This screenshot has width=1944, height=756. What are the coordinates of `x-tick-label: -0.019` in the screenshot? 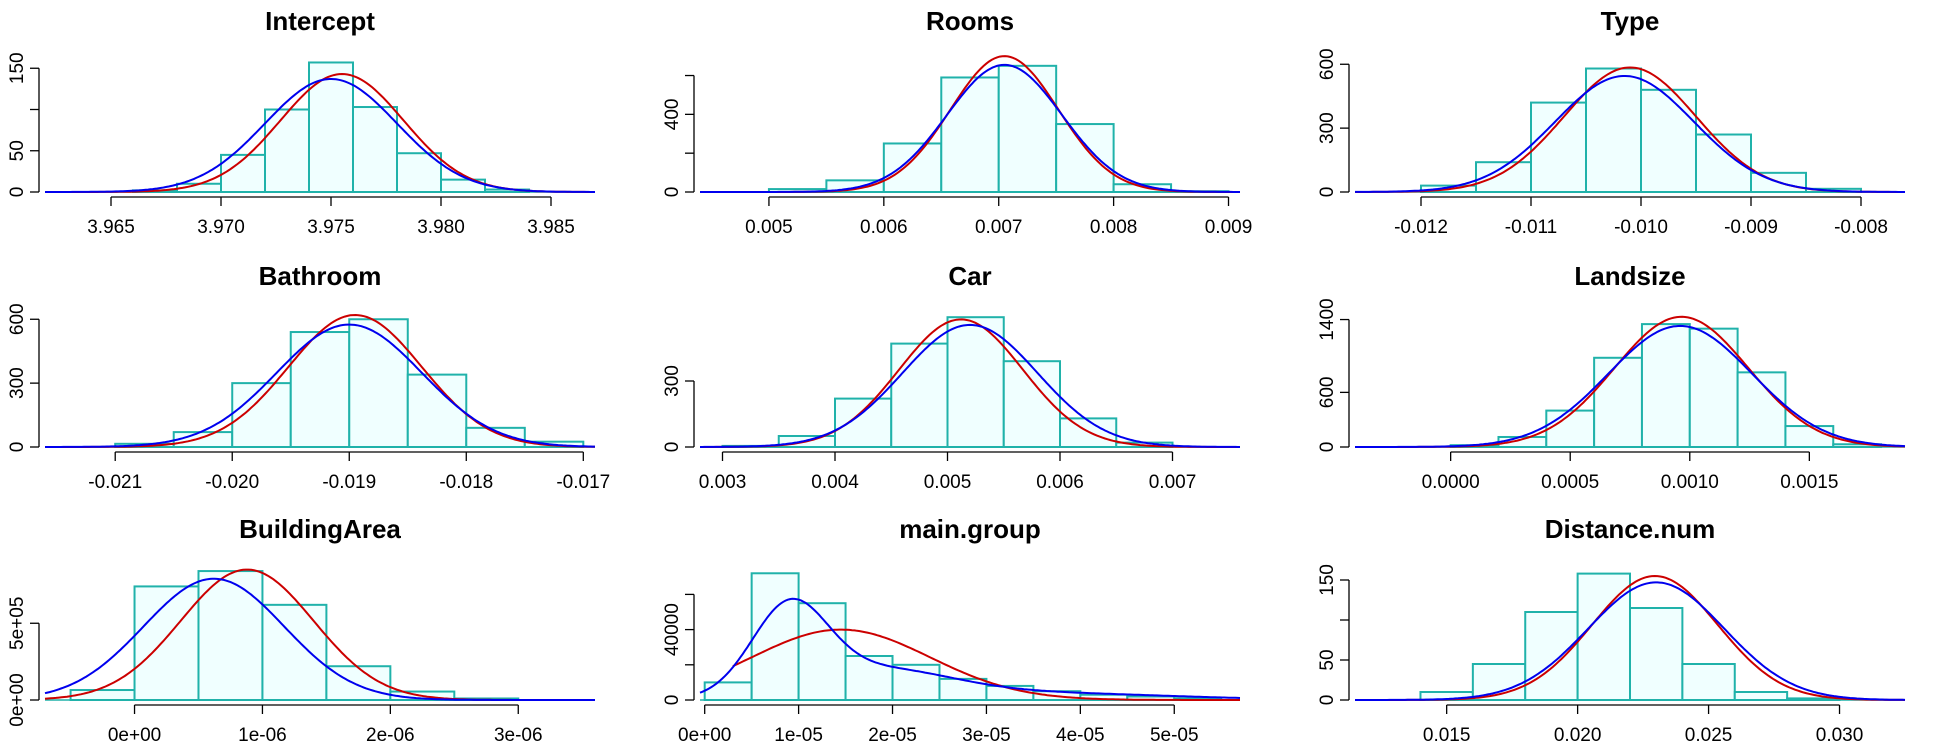 It's located at (349, 482).